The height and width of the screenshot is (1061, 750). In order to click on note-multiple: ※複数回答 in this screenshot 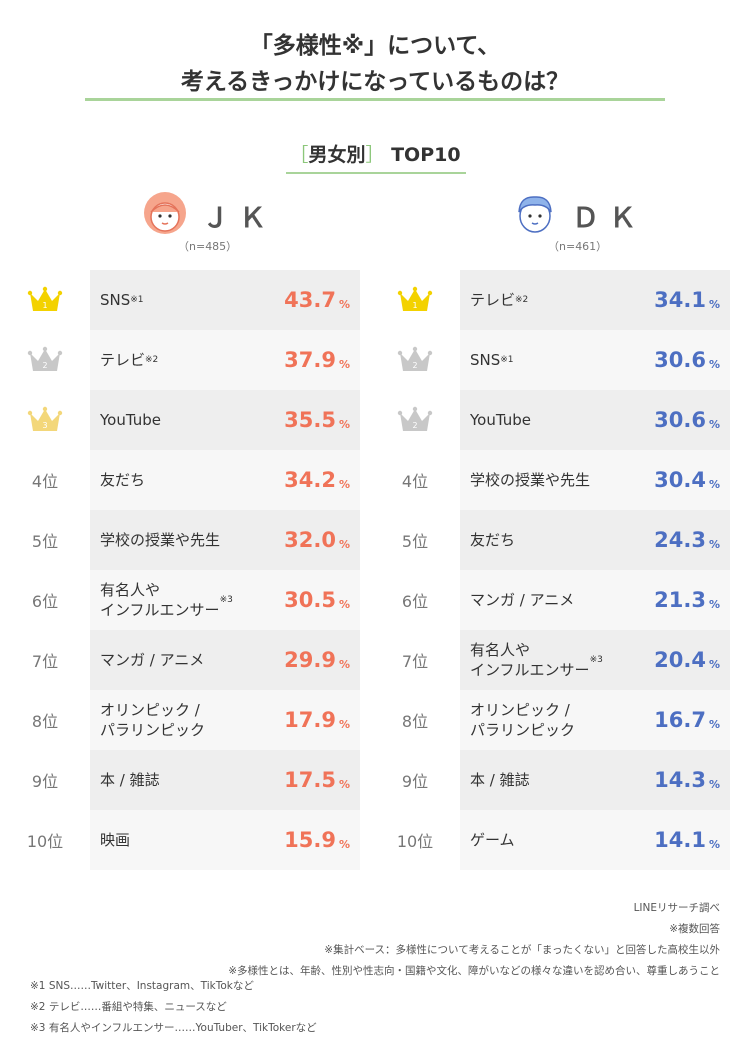, I will do `click(694, 929)`.